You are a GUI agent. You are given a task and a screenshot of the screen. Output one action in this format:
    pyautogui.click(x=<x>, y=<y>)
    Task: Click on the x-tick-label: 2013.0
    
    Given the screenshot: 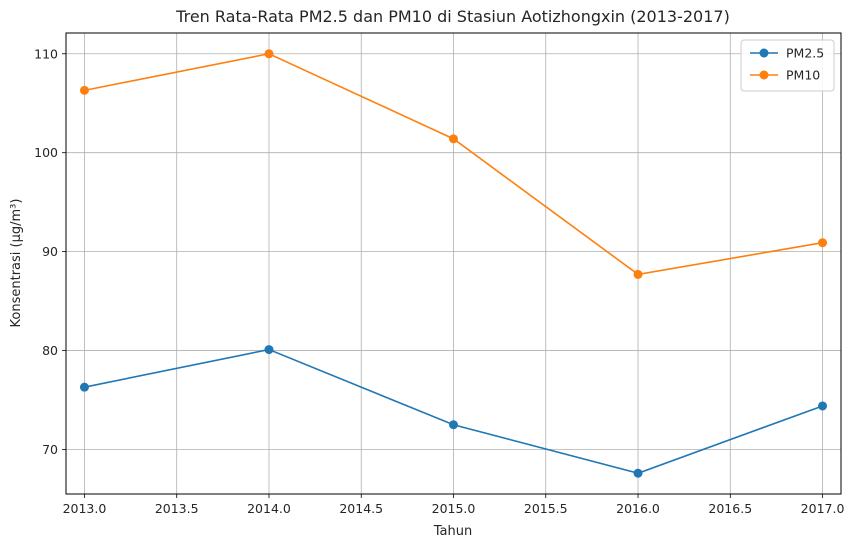 What is the action you would take?
    pyautogui.click(x=85, y=508)
    